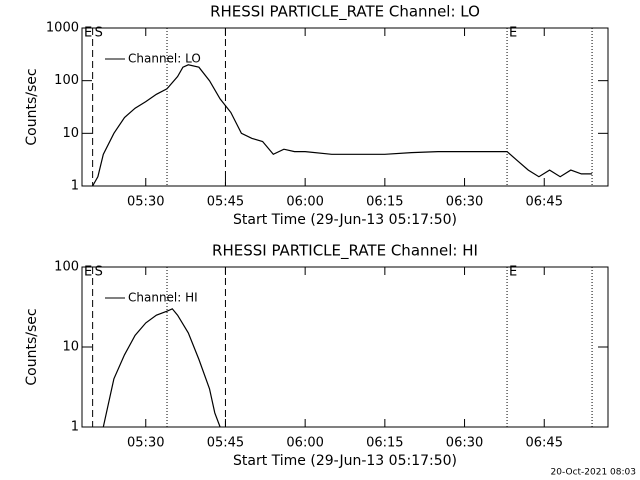  What do you see at coordinates (62, 28) in the screenshot?
I see `y-tick-label: 1000` at bounding box center [62, 28].